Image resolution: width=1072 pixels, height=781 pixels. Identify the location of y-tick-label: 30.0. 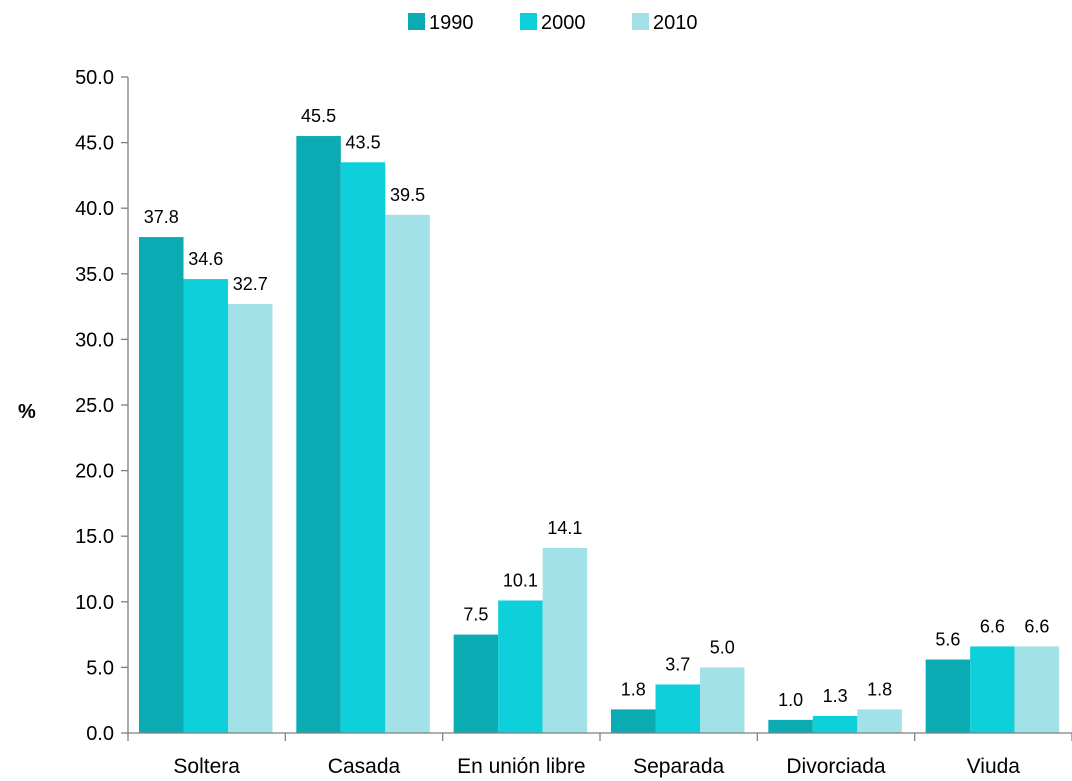
(94, 340).